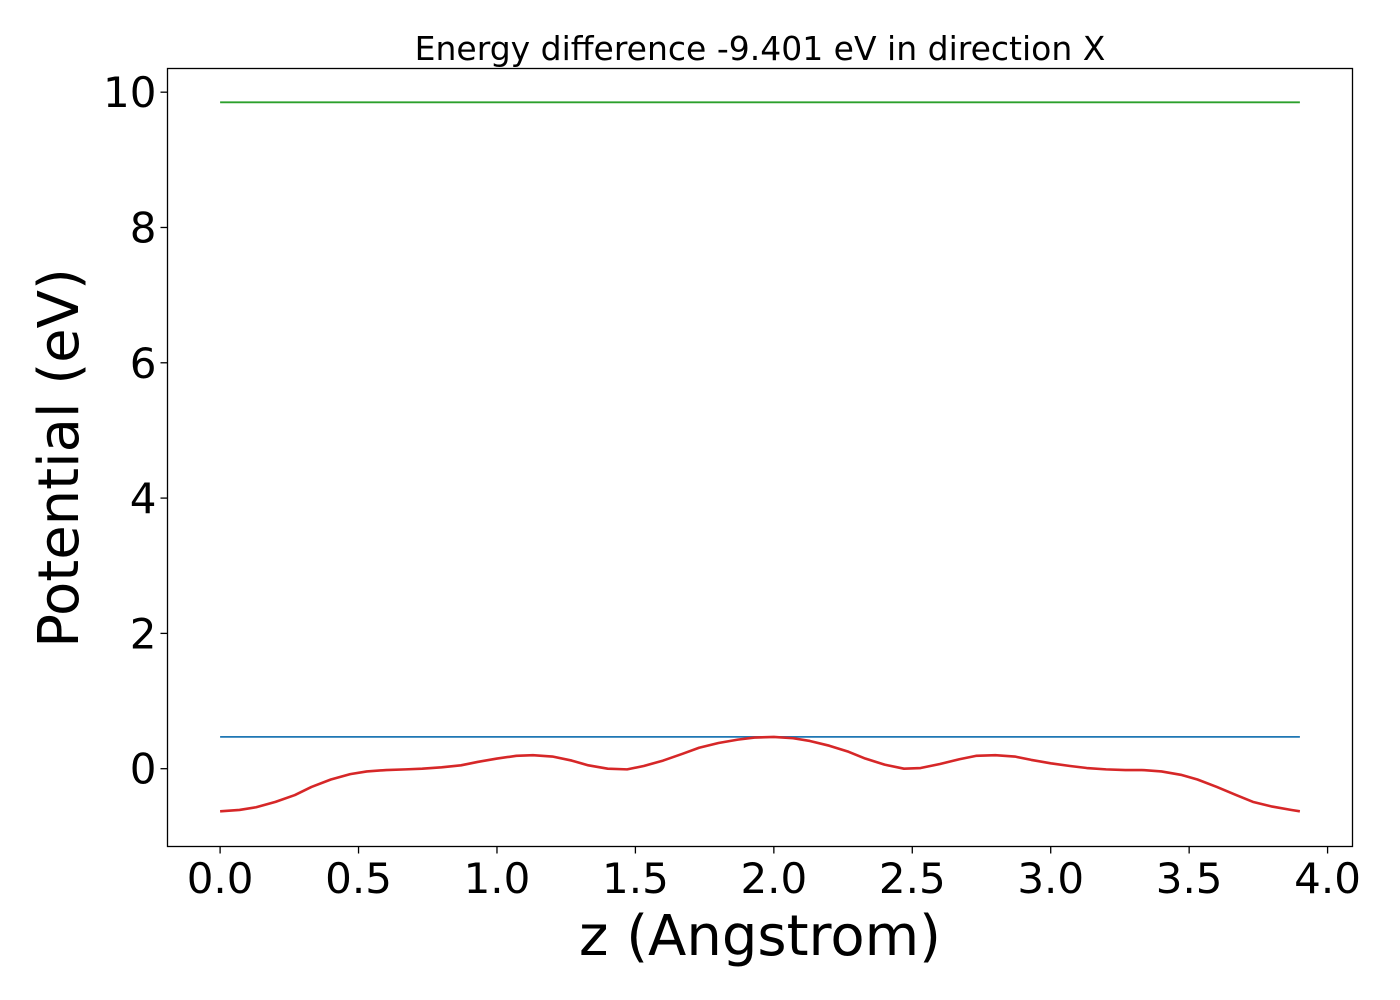 This screenshot has height=1000, width=1400. Describe the element at coordinates (1327, 878) in the screenshot. I see `x-tick-label: 4.0` at that location.